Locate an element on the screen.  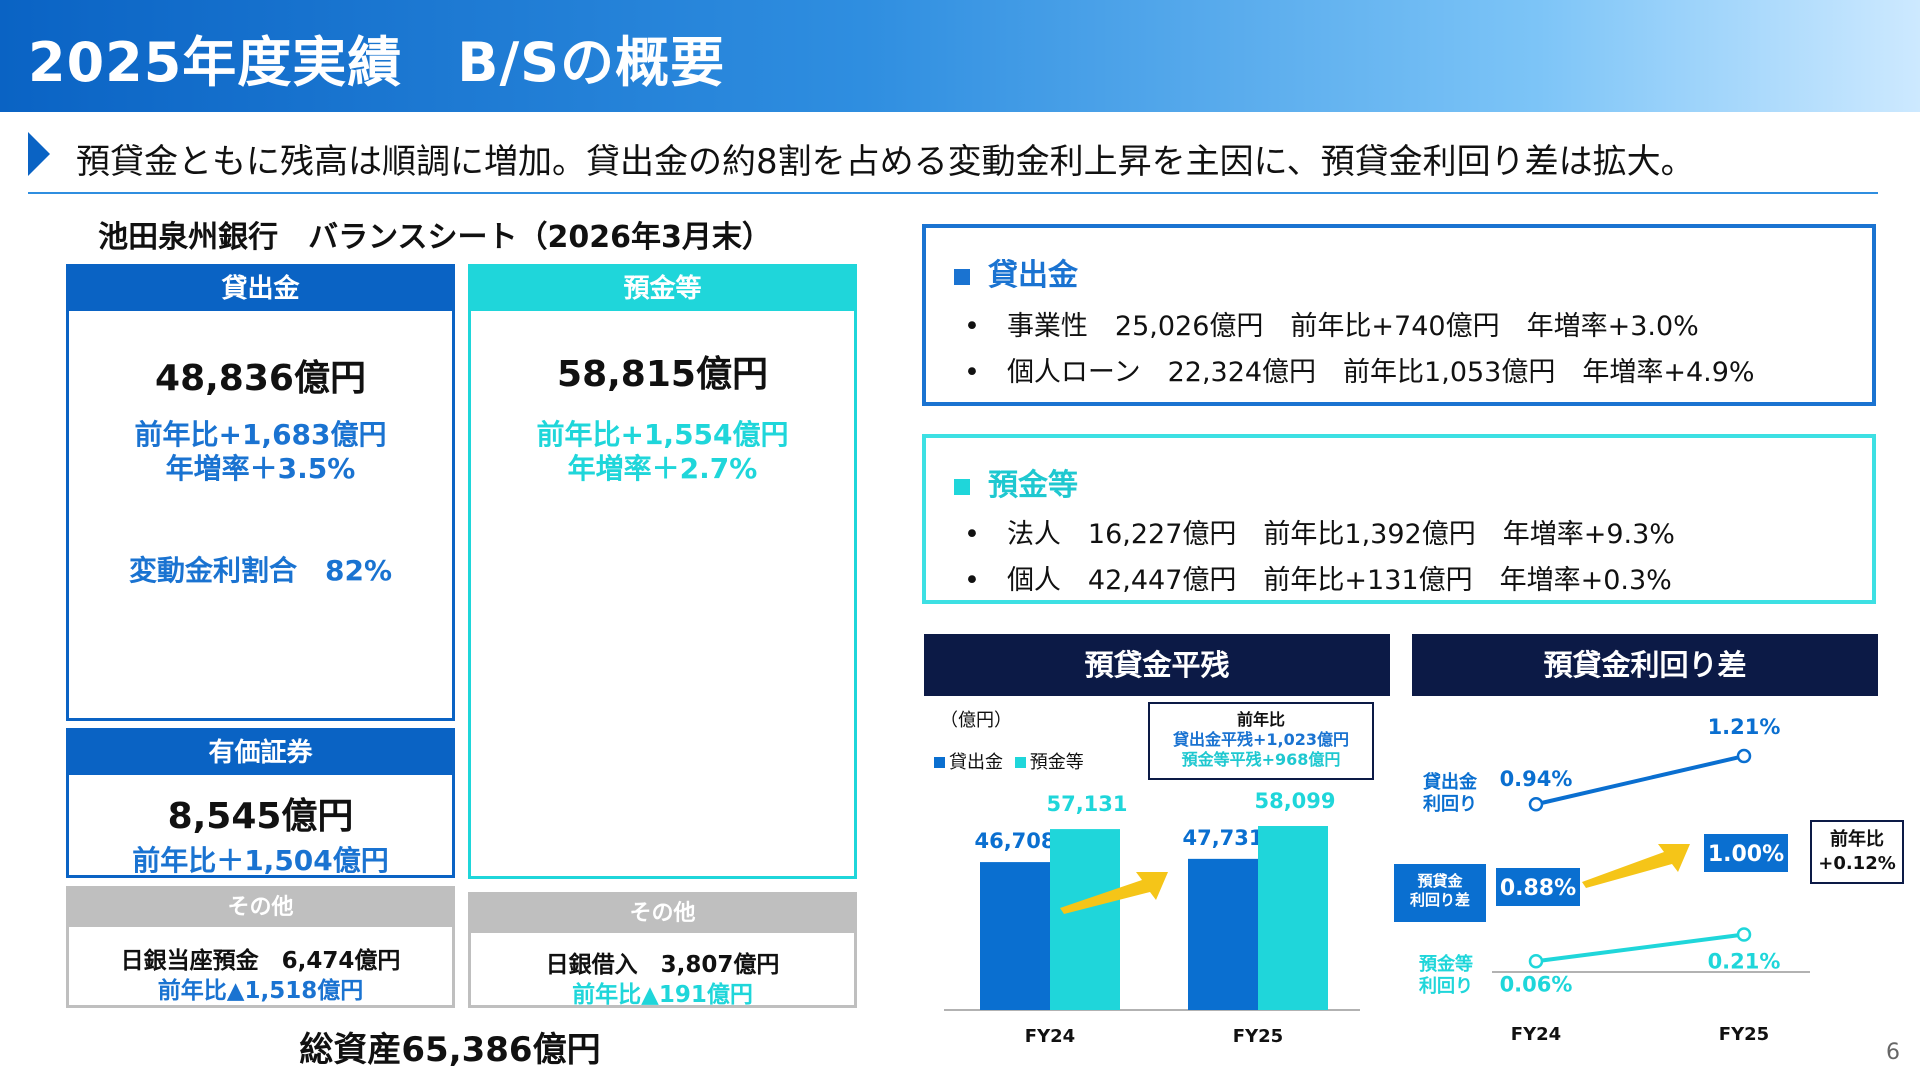
spread-callout-value: +0.12% is located at coordinates (1857, 863).